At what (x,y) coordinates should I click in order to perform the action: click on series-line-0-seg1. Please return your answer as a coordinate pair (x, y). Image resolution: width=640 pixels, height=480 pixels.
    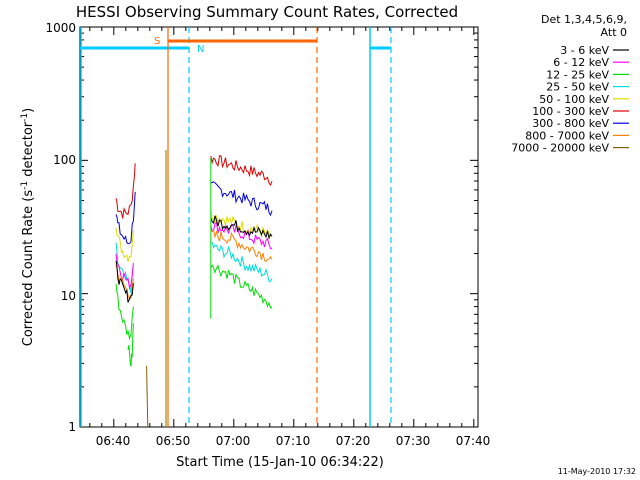
    Looking at the image, I should click on (125, 191).